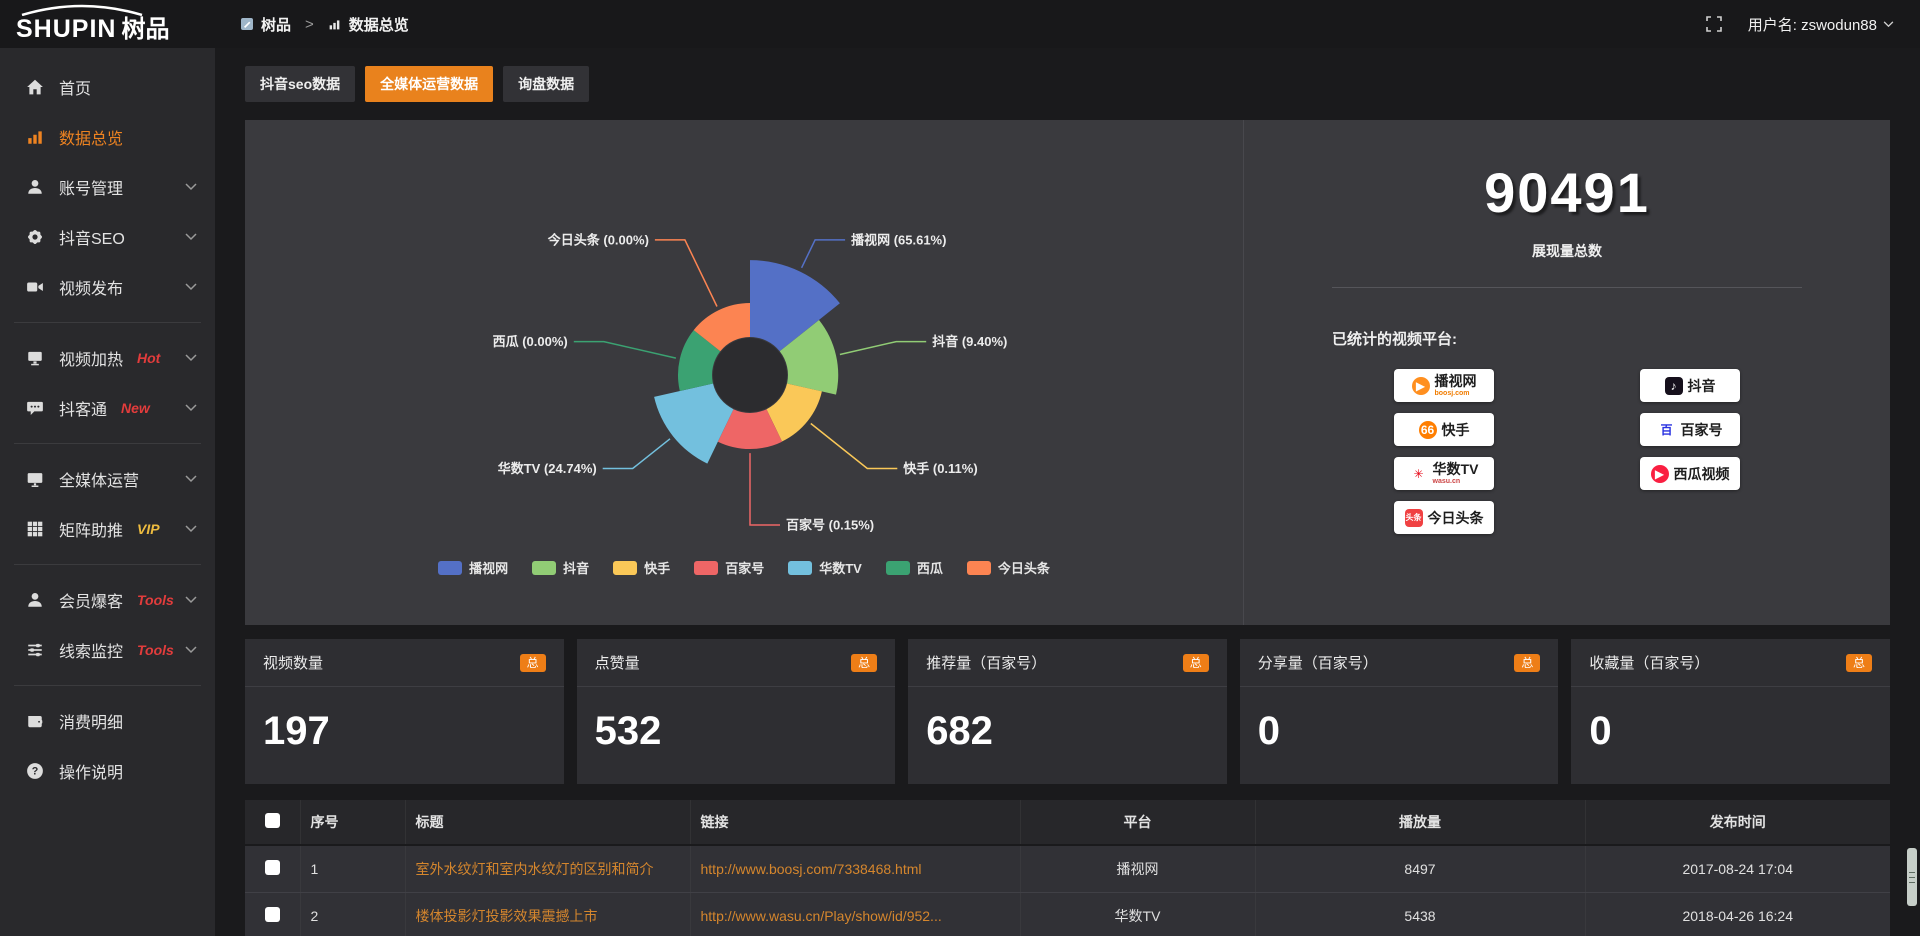 Image resolution: width=1920 pixels, height=936 pixels. Describe the element at coordinates (794, 412) in the screenshot. I see `pie-slice-快手` at that location.